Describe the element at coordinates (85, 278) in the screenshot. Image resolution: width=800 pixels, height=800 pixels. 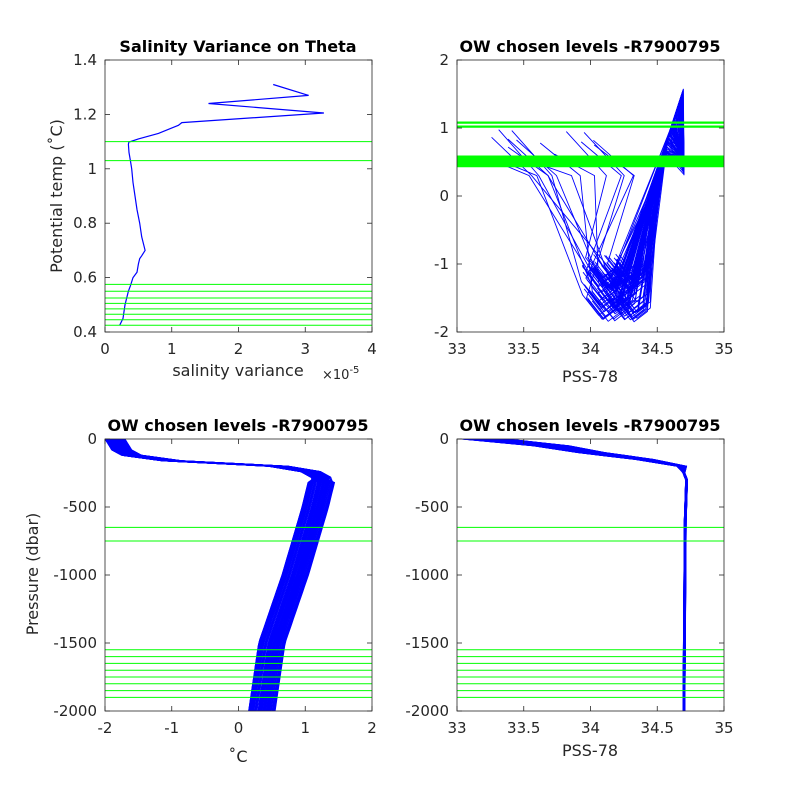
I see `y-tick-label: 0.6` at that location.